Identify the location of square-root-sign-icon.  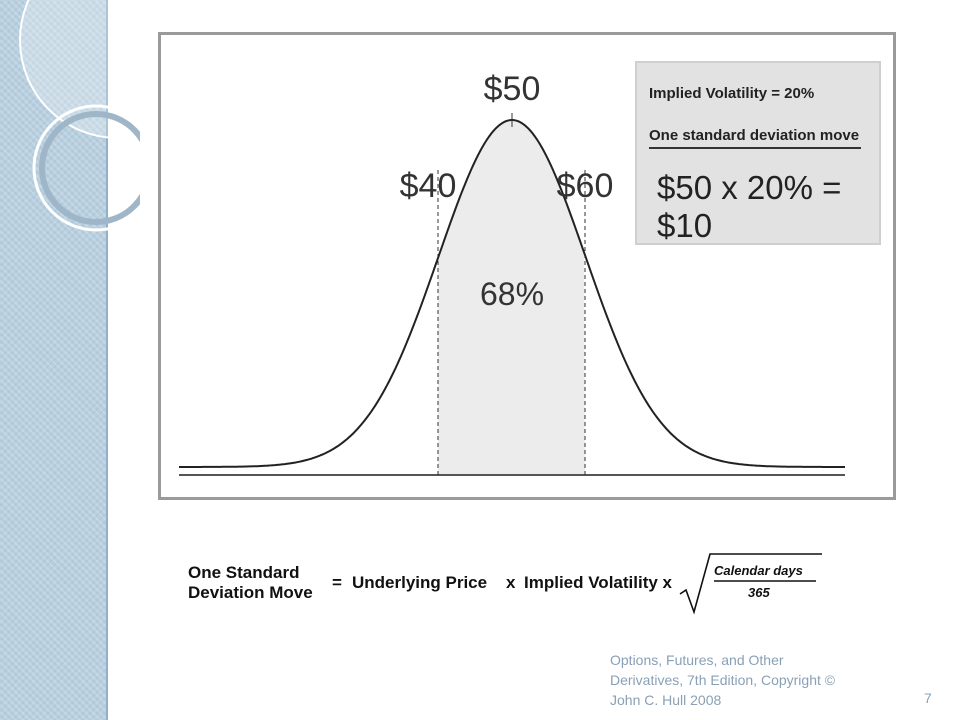
(750, 584).